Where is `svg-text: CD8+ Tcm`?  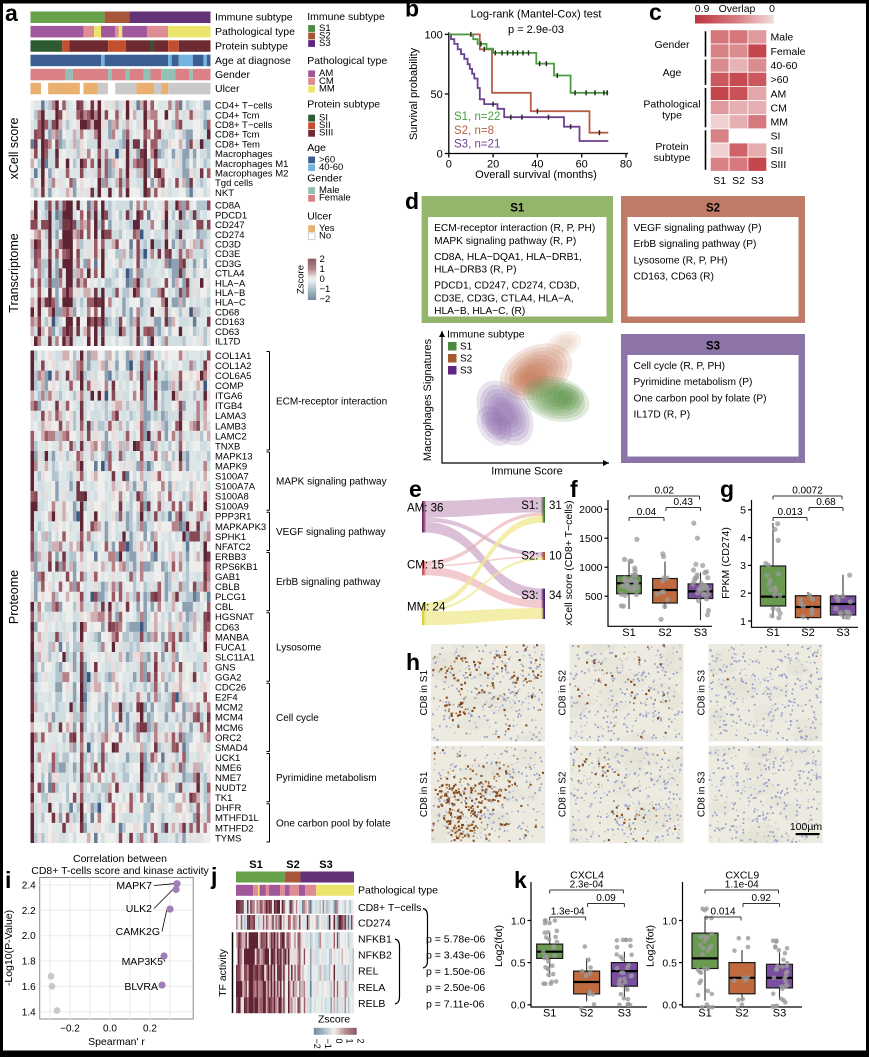
svg-text: CD8+ Tcm is located at coordinates (237, 135).